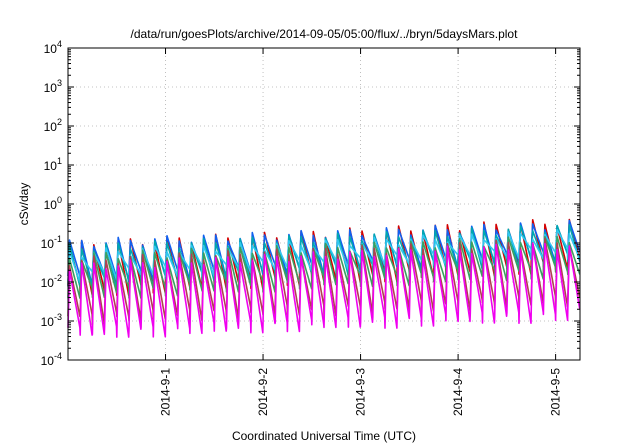 The height and width of the screenshot is (448, 640). I want to click on y-tick-label: 10⁻², so click(51, 281).